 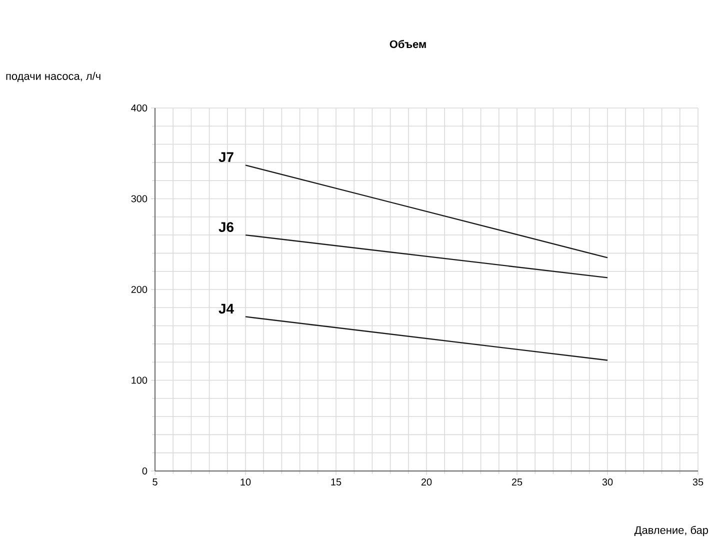 I want to click on x-tick-label: 5, so click(x=155, y=482).